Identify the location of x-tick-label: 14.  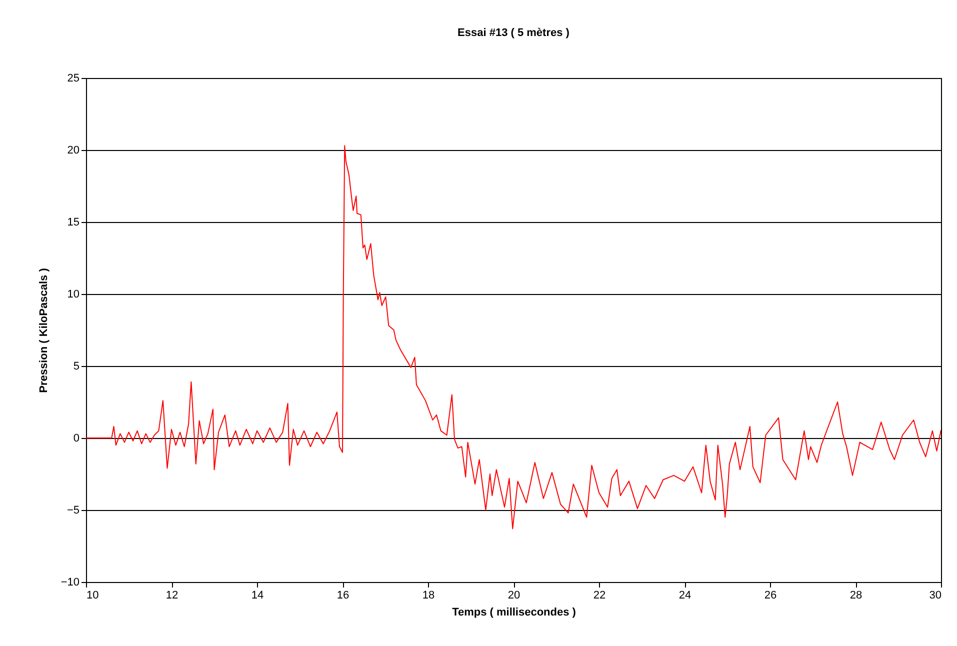
(257, 596).